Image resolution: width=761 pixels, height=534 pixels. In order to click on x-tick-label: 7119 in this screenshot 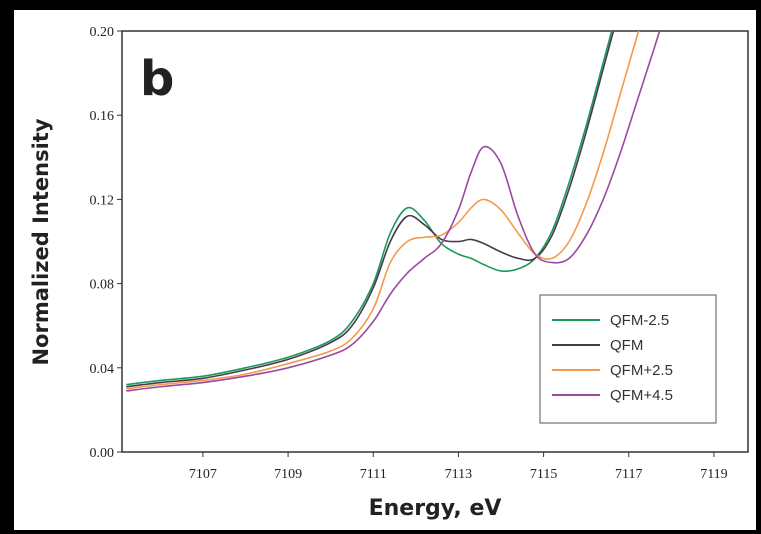, I will do `click(713, 474)`.